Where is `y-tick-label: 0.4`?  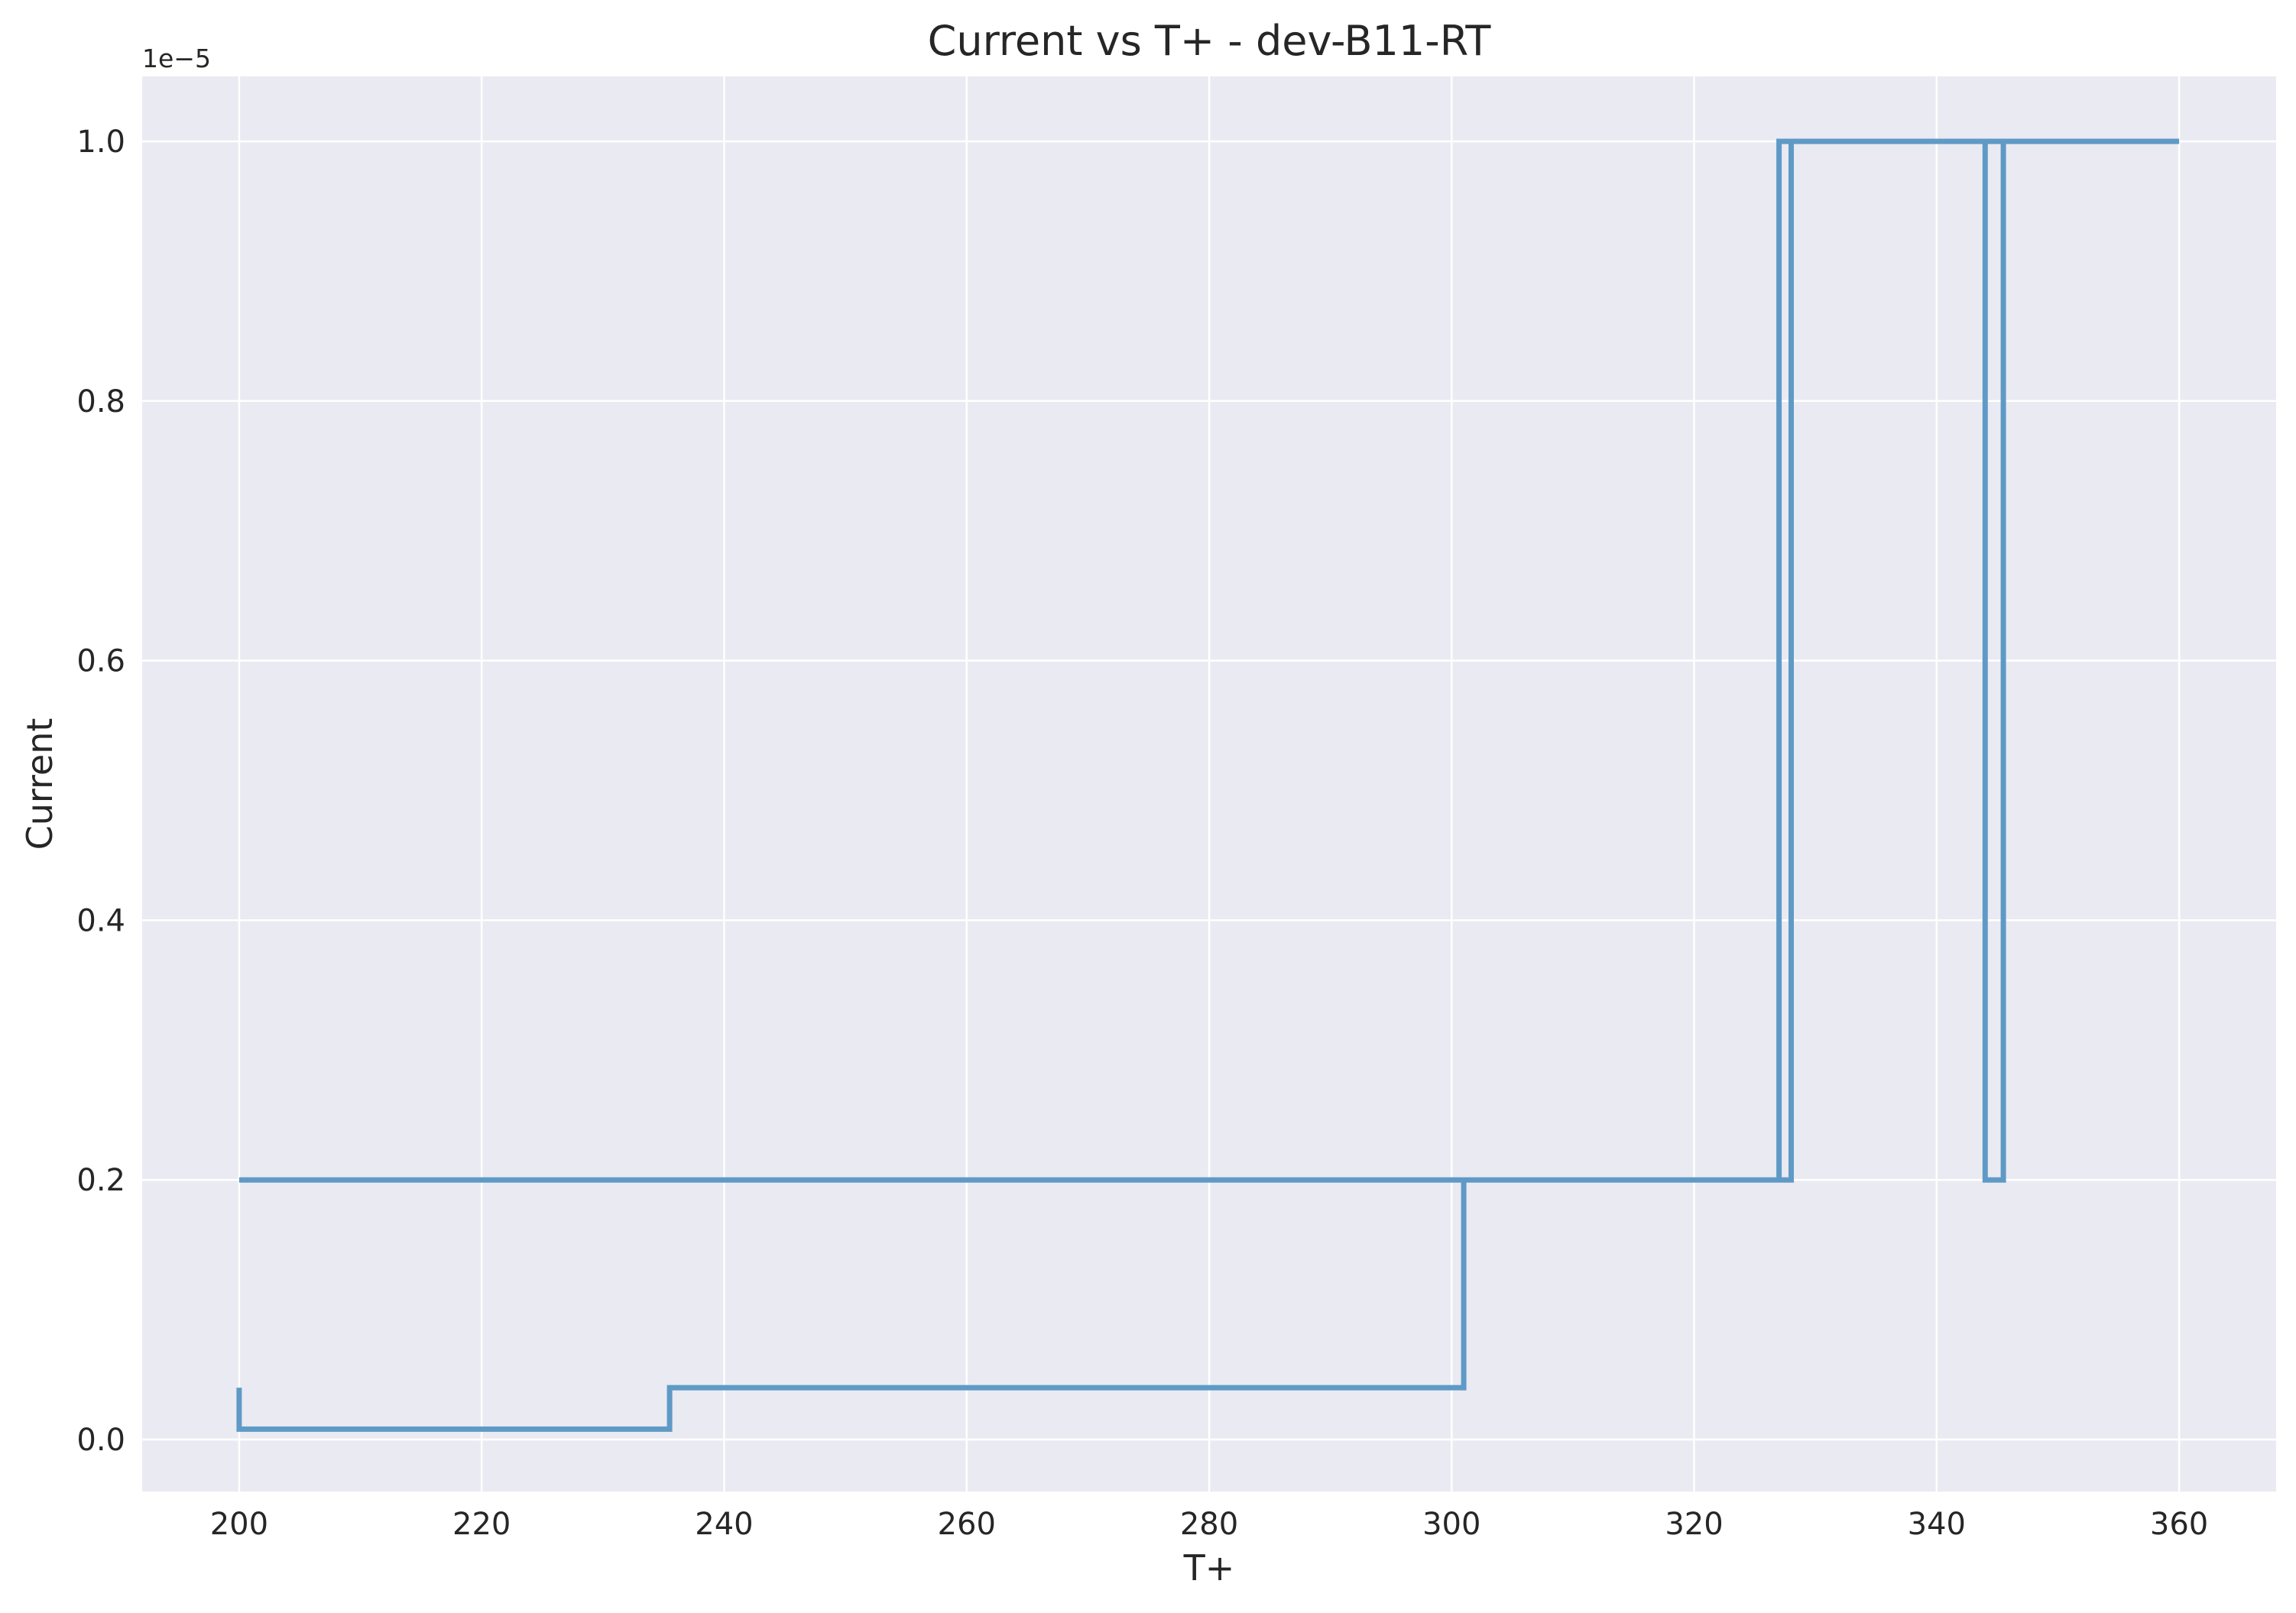
y-tick-label: 0.4 is located at coordinates (100, 920).